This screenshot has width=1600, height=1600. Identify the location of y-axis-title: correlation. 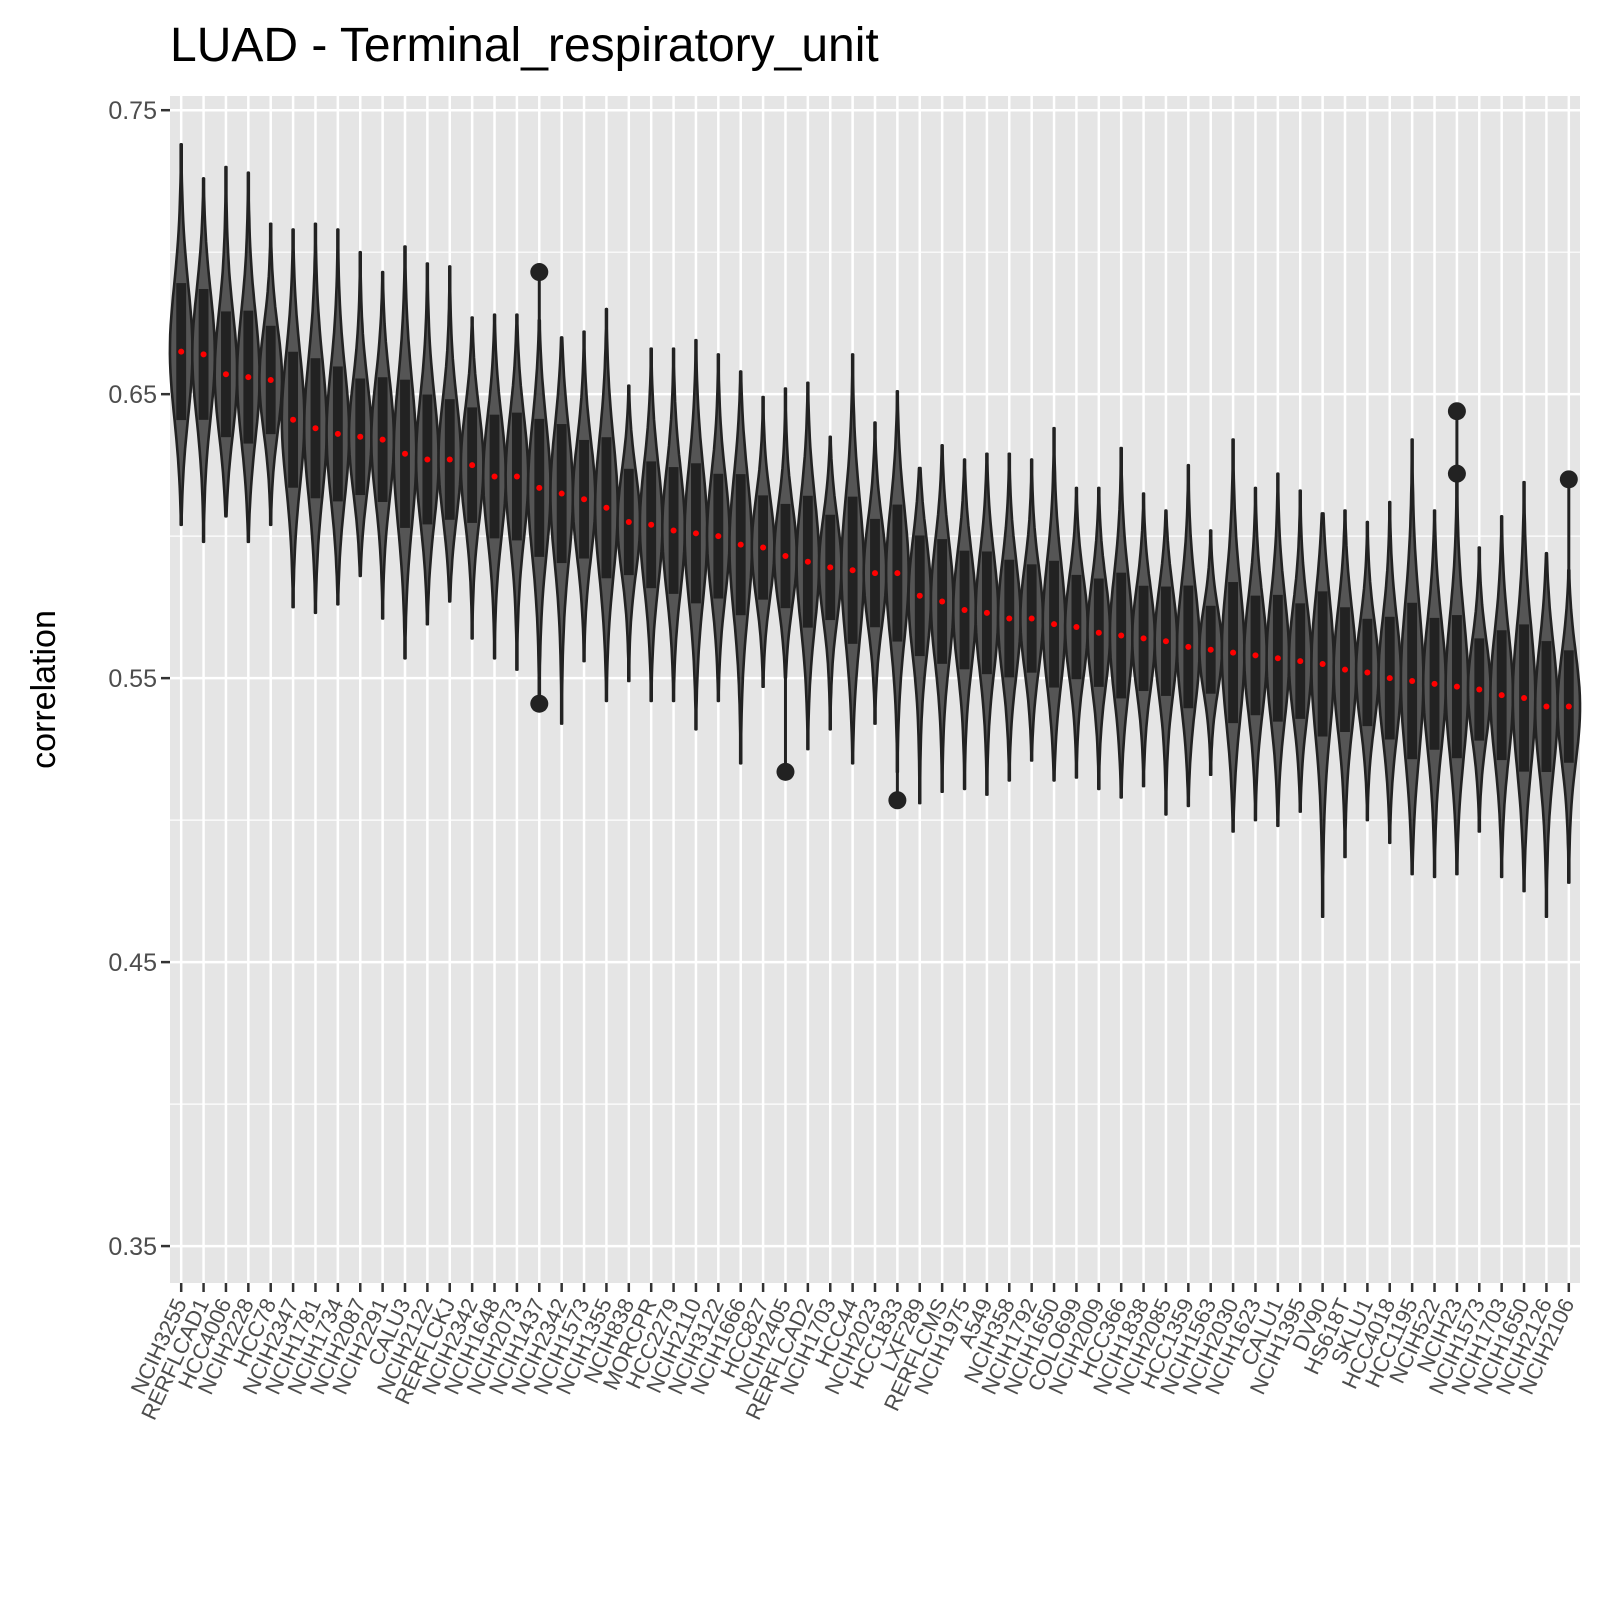
(44, 689).